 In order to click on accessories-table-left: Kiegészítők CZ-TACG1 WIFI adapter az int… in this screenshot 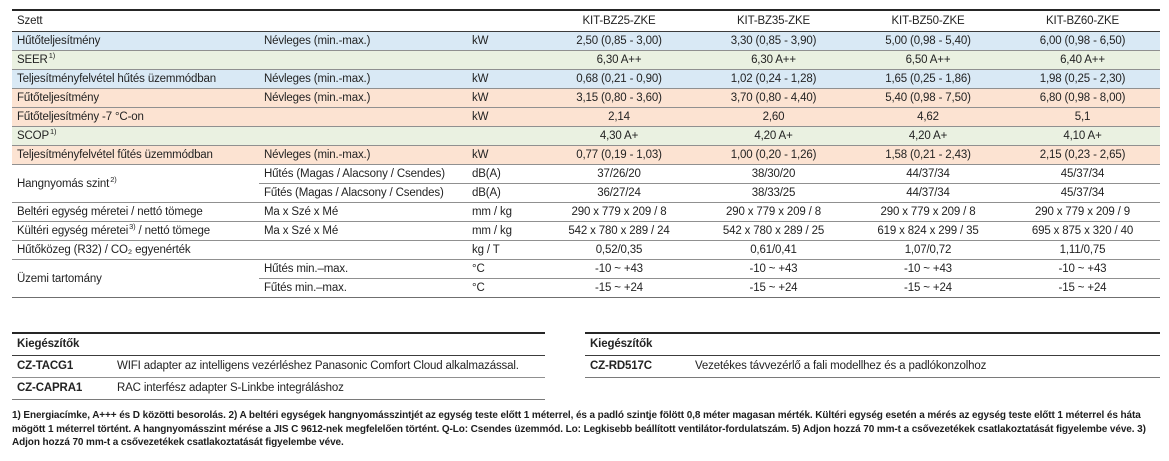, I will do `click(278, 366)`.